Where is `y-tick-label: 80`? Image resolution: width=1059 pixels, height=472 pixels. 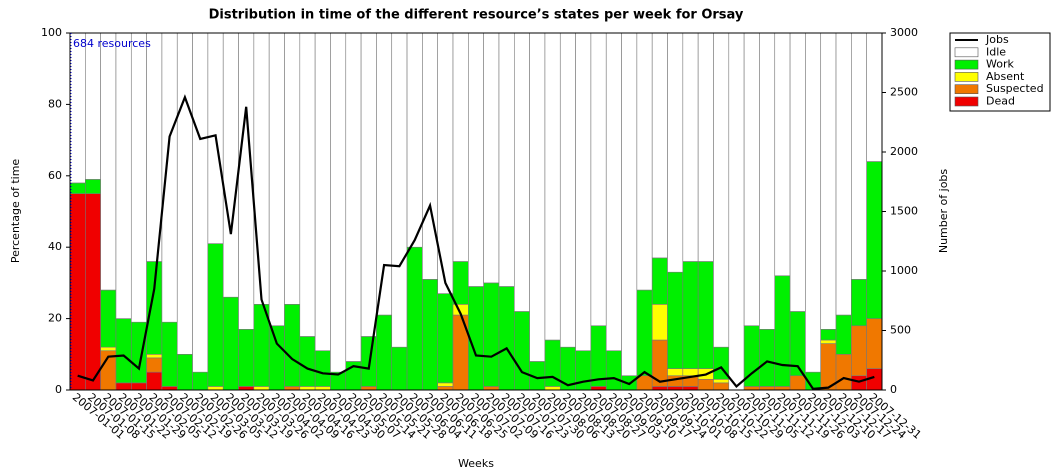
y-tick-label: 80 is located at coordinates (55, 103).